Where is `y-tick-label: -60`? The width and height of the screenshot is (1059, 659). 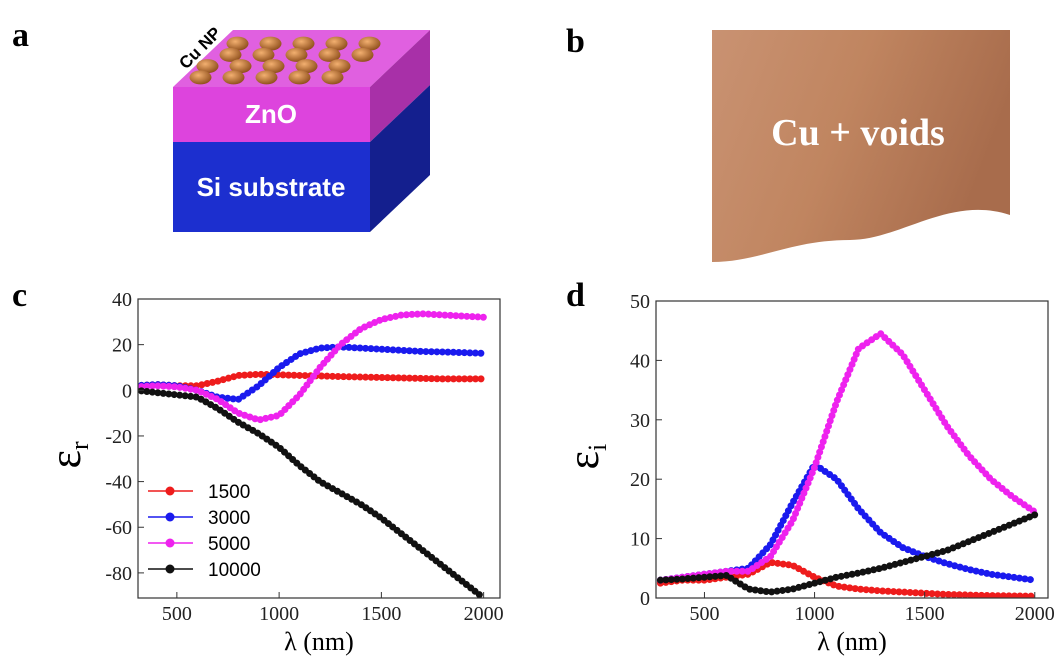
y-tick-label: -60 is located at coordinates (118, 528).